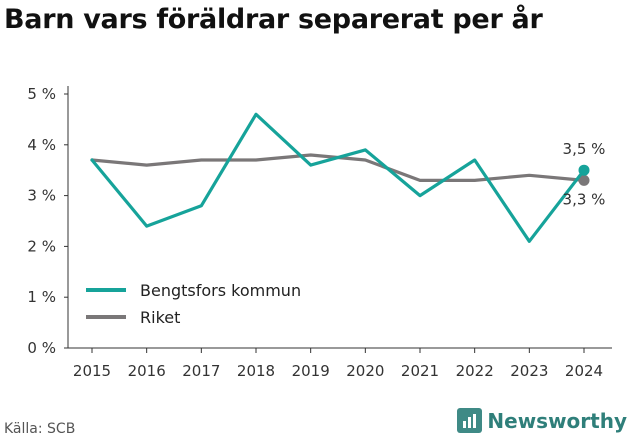 This screenshot has width=631, height=439. What do you see at coordinates (147, 371) in the screenshot?
I see `x-tick-label: 2016` at bounding box center [147, 371].